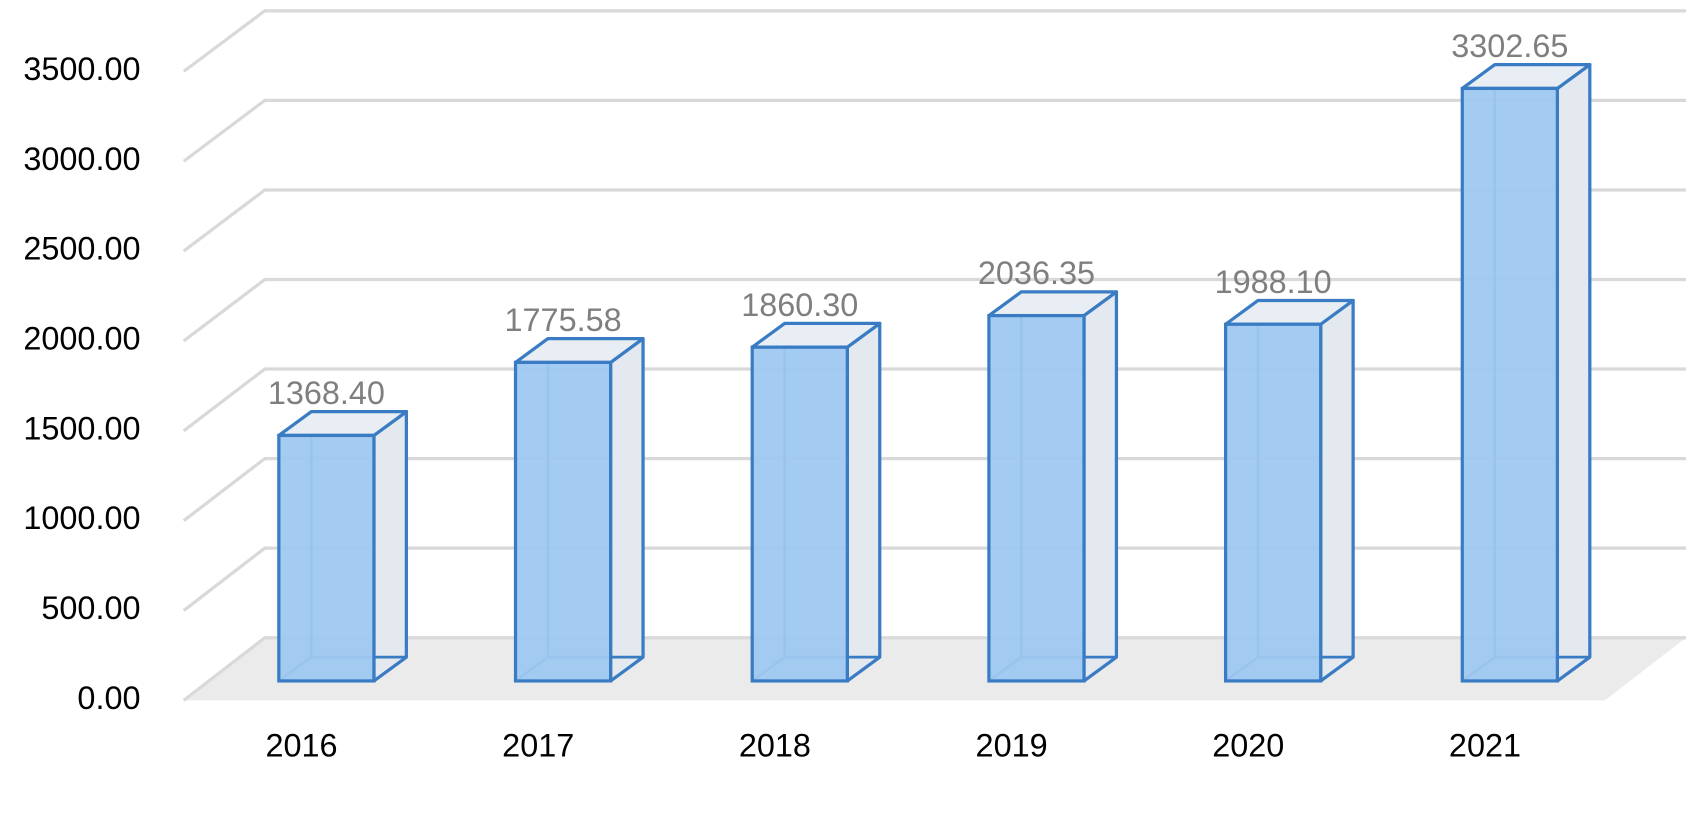 This screenshot has height=815, width=1686. Describe the element at coordinates (81, 159) in the screenshot. I see `y-tick-label: 3000.00` at that location.